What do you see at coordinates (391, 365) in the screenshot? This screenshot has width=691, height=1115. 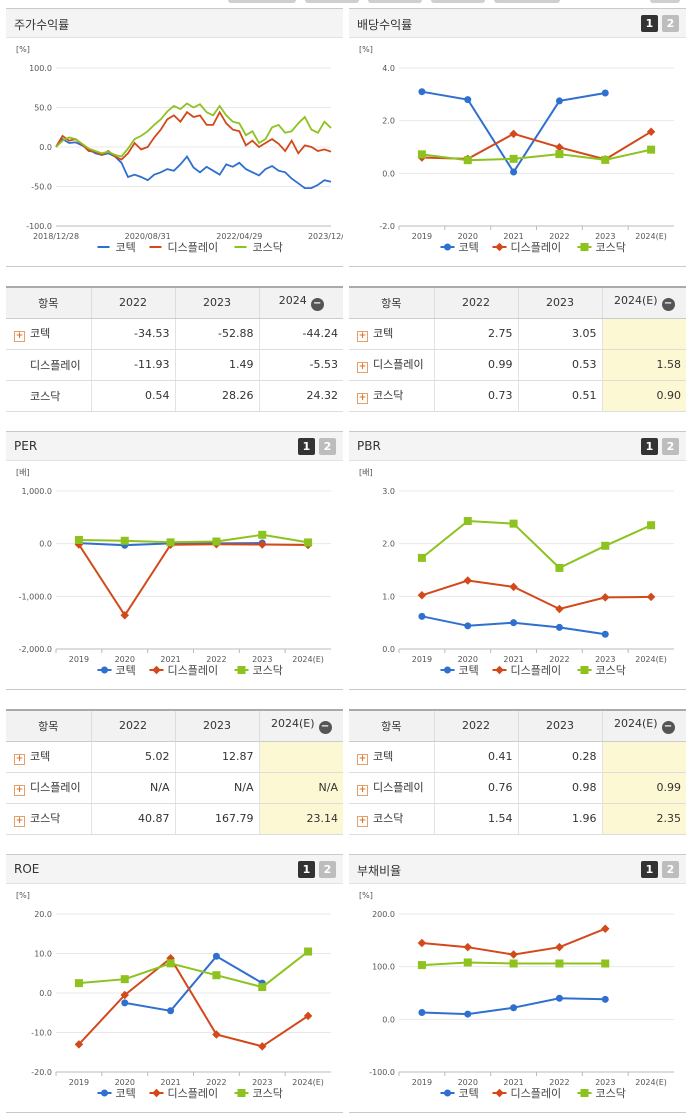 I see `row-label: + 디스플레이` at bounding box center [391, 365].